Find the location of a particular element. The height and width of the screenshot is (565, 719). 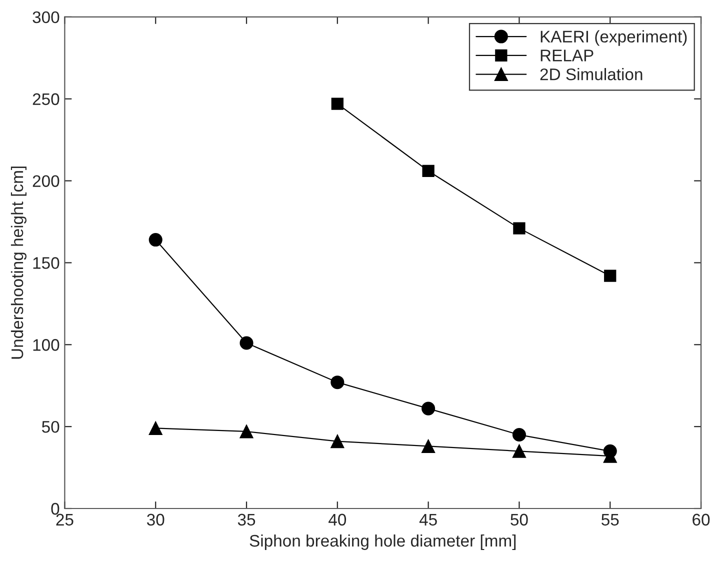

y-tick-label: 100 is located at coordinates (46, 345).